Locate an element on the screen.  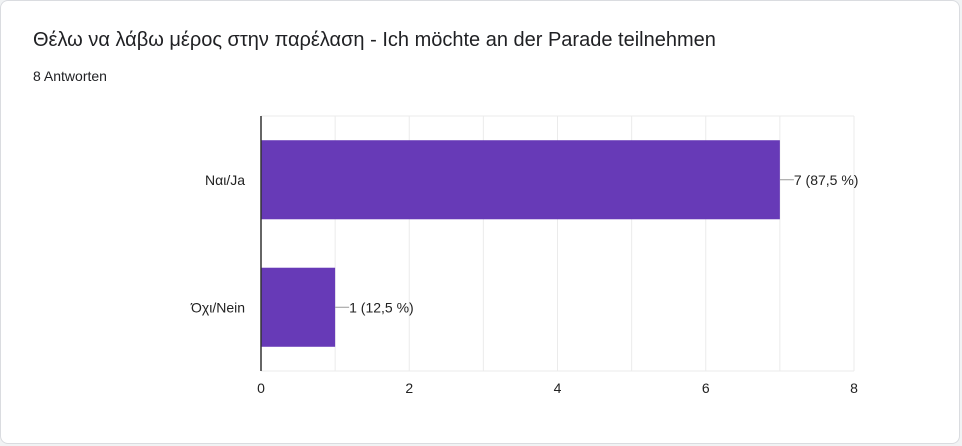
x-tick-label: 6 is located at coordinates (706, 388).